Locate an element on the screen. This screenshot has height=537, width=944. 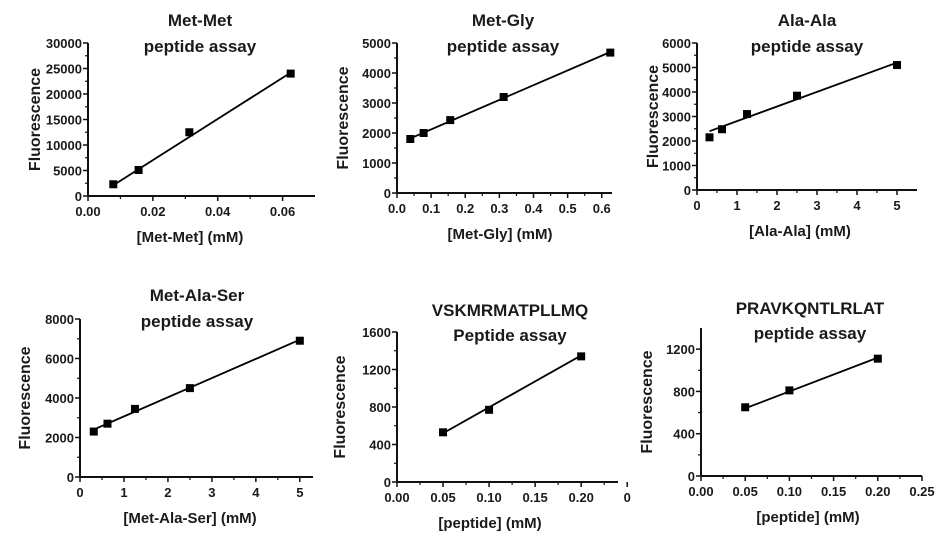
chart-title: VSKMRMATPLLMQ is located at coordinates (510, 310).